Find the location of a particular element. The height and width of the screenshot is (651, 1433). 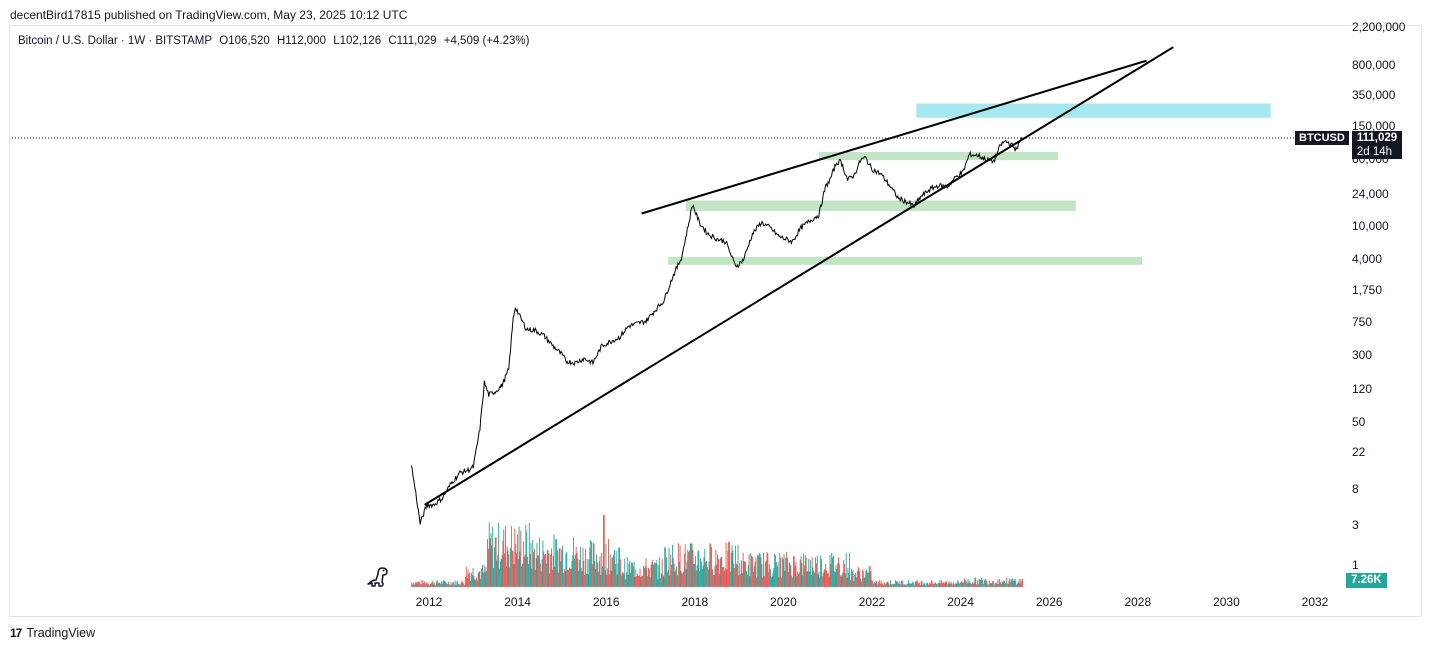

x-tick-label: 2022 is located at coordinates (872, 602).